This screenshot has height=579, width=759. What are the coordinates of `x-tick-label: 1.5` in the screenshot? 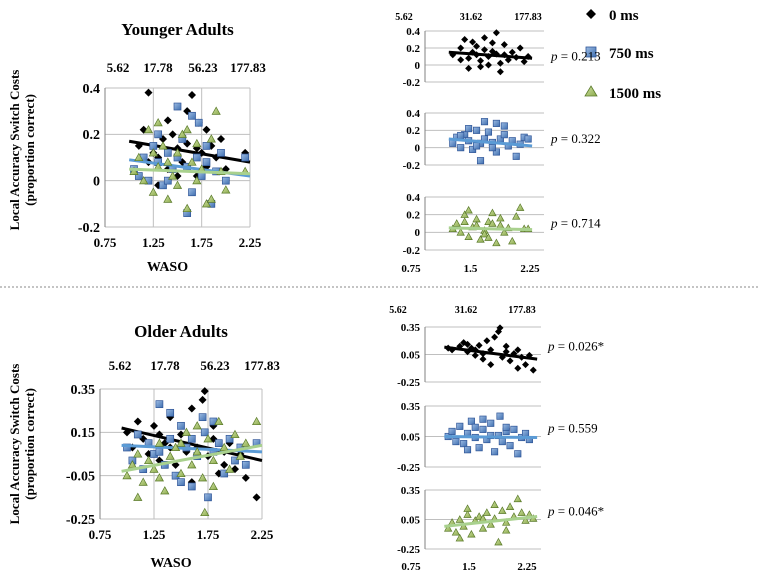 It's located at (469, 567).